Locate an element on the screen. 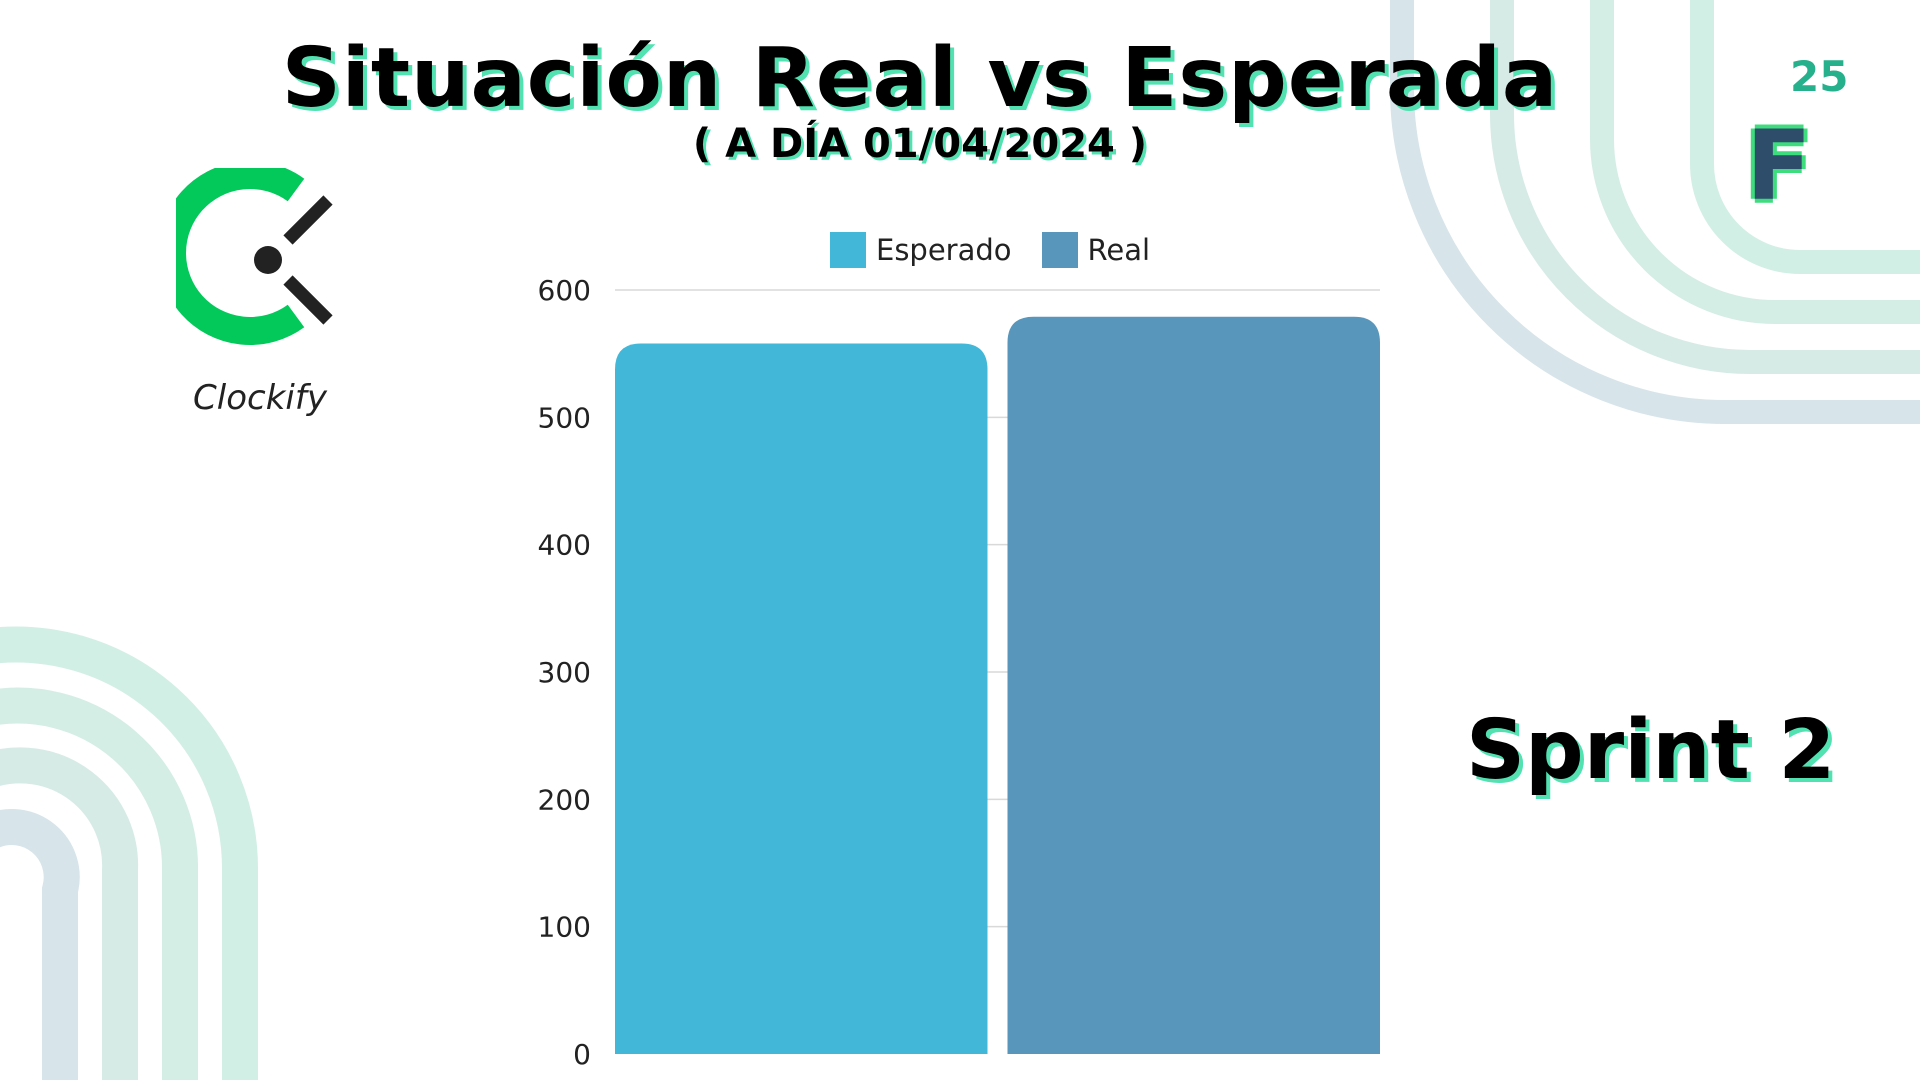 This screenshot has height=1080, width=1920. logo-text: Clockify is located at coordinates (260, 398).